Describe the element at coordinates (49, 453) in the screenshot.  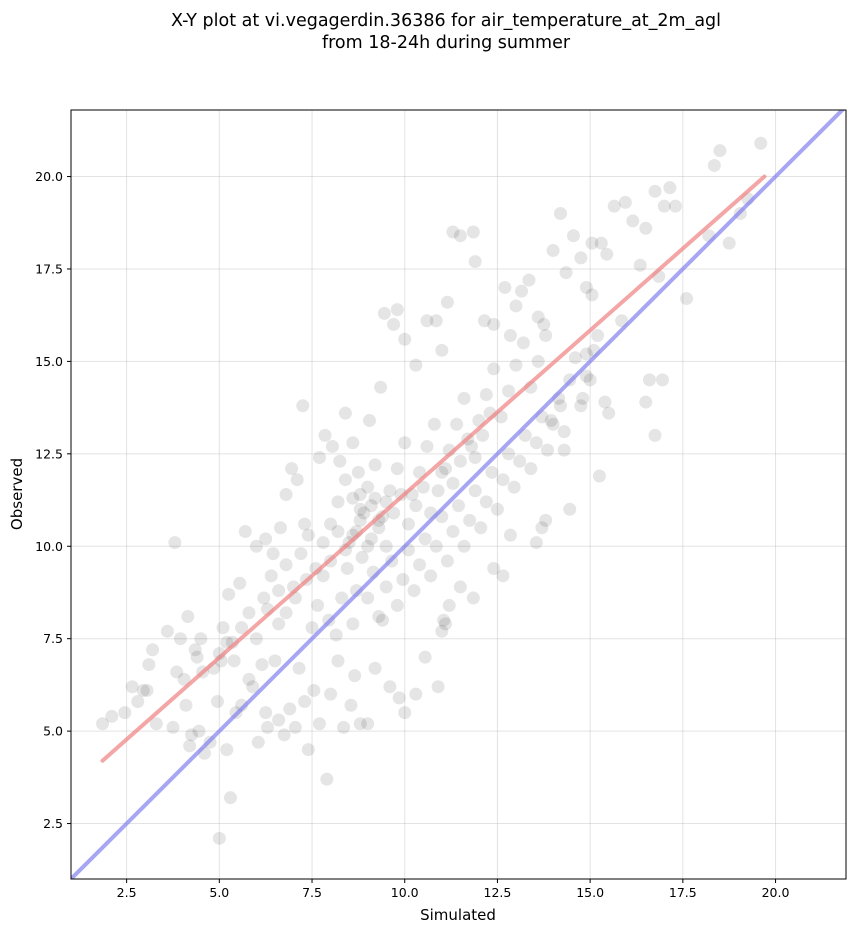
I see `y-tick-label: 12.5` at that location.